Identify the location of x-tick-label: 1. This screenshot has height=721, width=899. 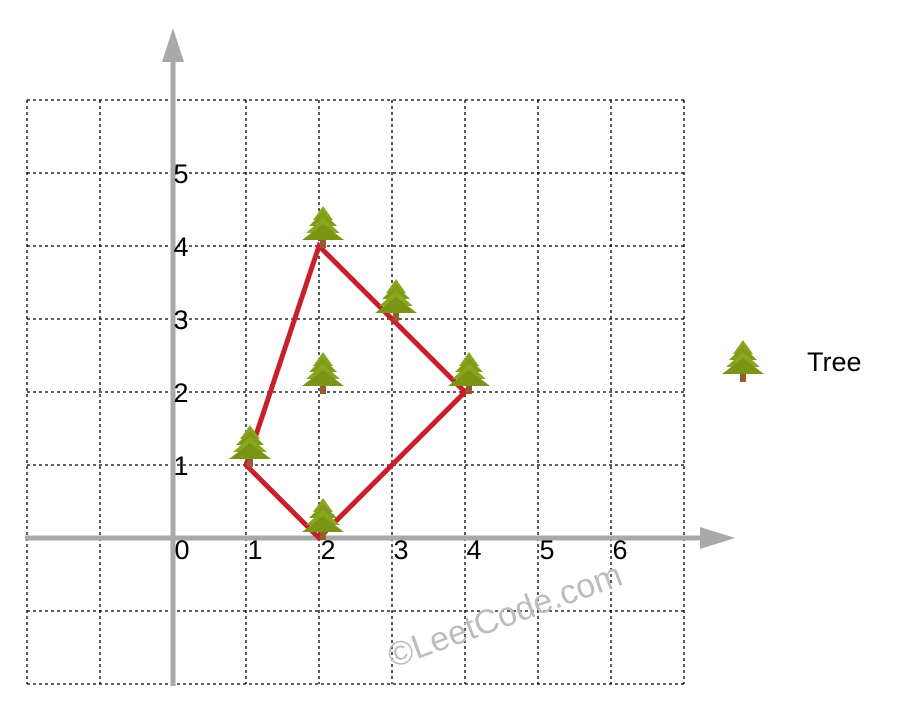
(254, 550).